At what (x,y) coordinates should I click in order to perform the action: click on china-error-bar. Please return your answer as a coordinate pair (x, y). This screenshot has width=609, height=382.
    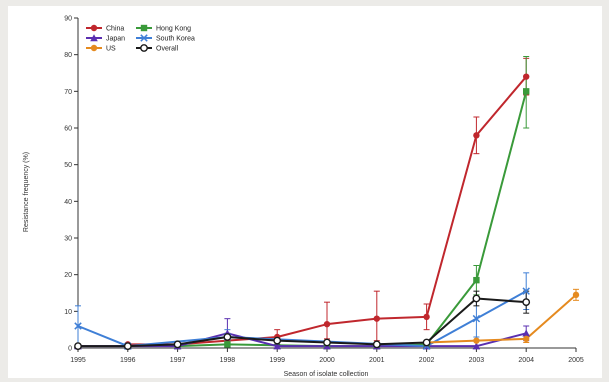
    Looking at the image, I should click on (327, 320).